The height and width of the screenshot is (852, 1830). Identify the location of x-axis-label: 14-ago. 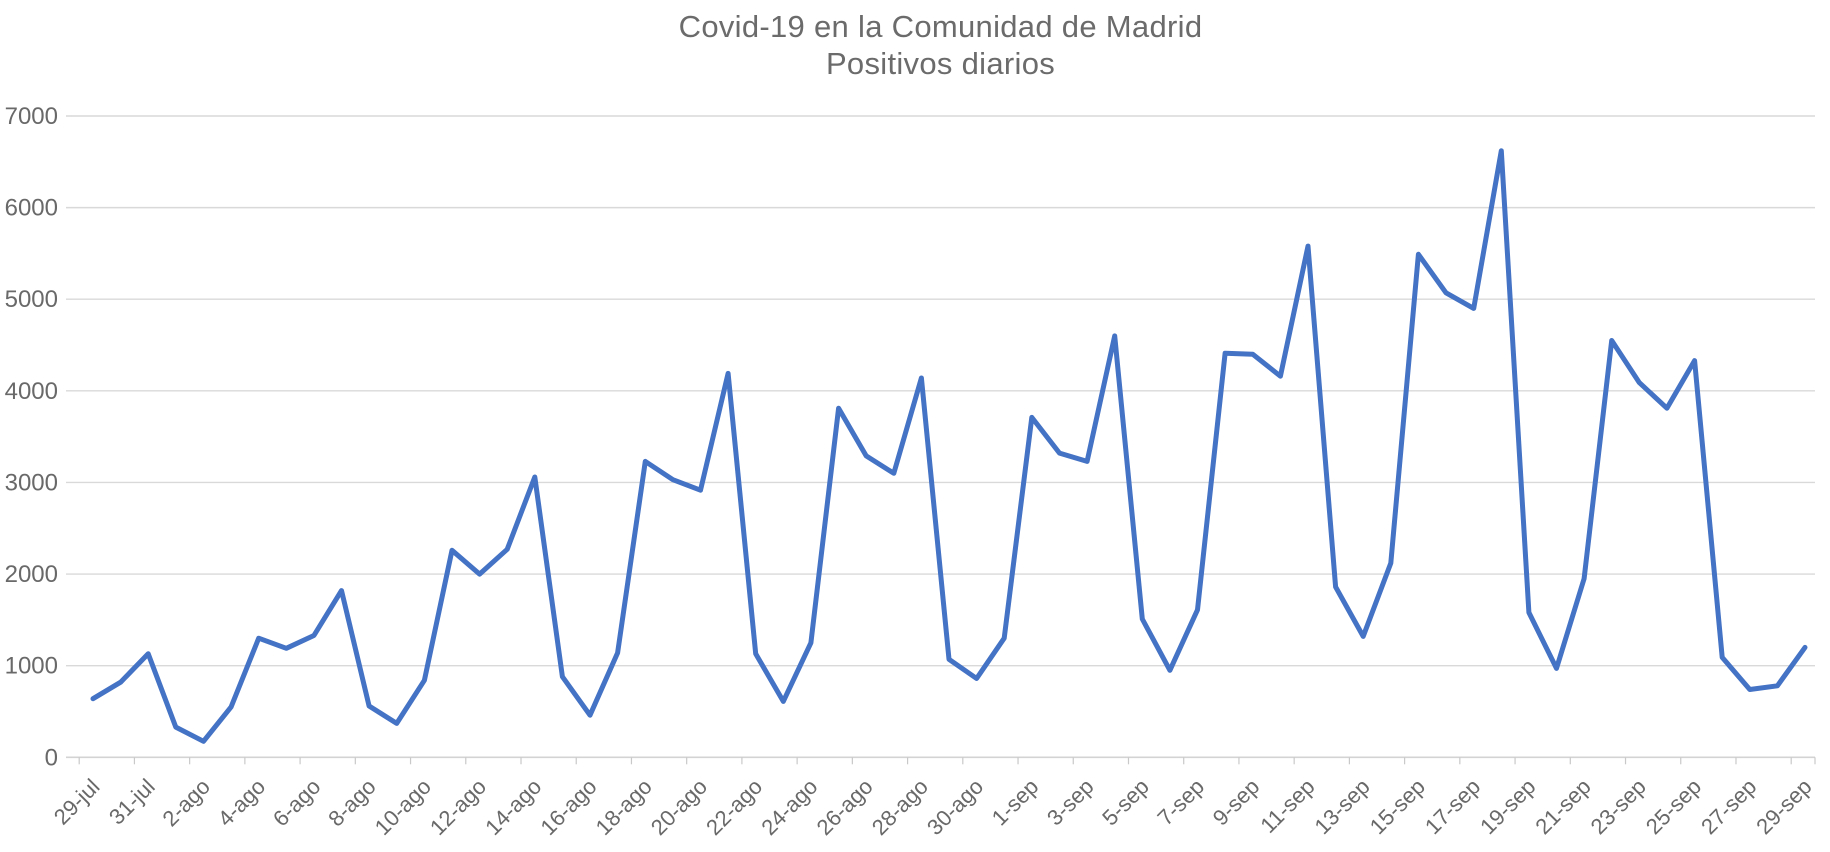
(513, 807).